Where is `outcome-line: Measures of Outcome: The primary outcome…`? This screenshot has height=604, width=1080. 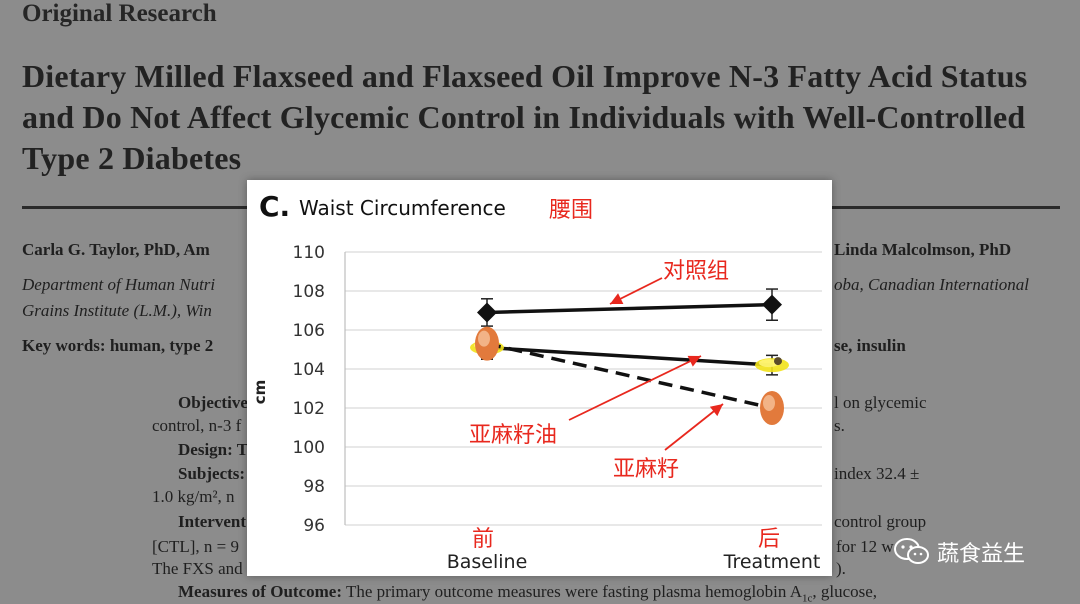
outcome-line: Measures of Outcome: The primary outcome… is located at coordinates (527, 593).